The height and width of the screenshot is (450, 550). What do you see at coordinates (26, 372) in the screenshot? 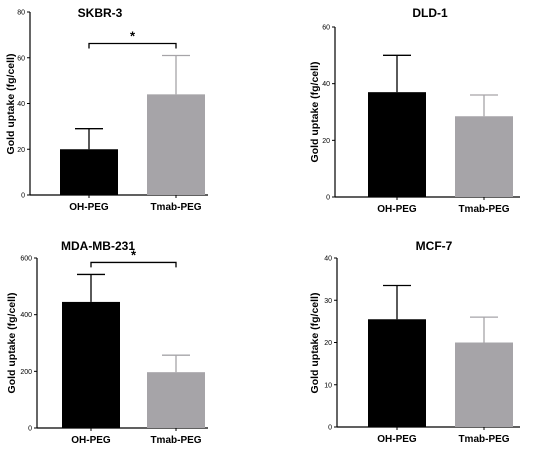
I see `y-tick-label: 200` at bounding box center [26, 372].